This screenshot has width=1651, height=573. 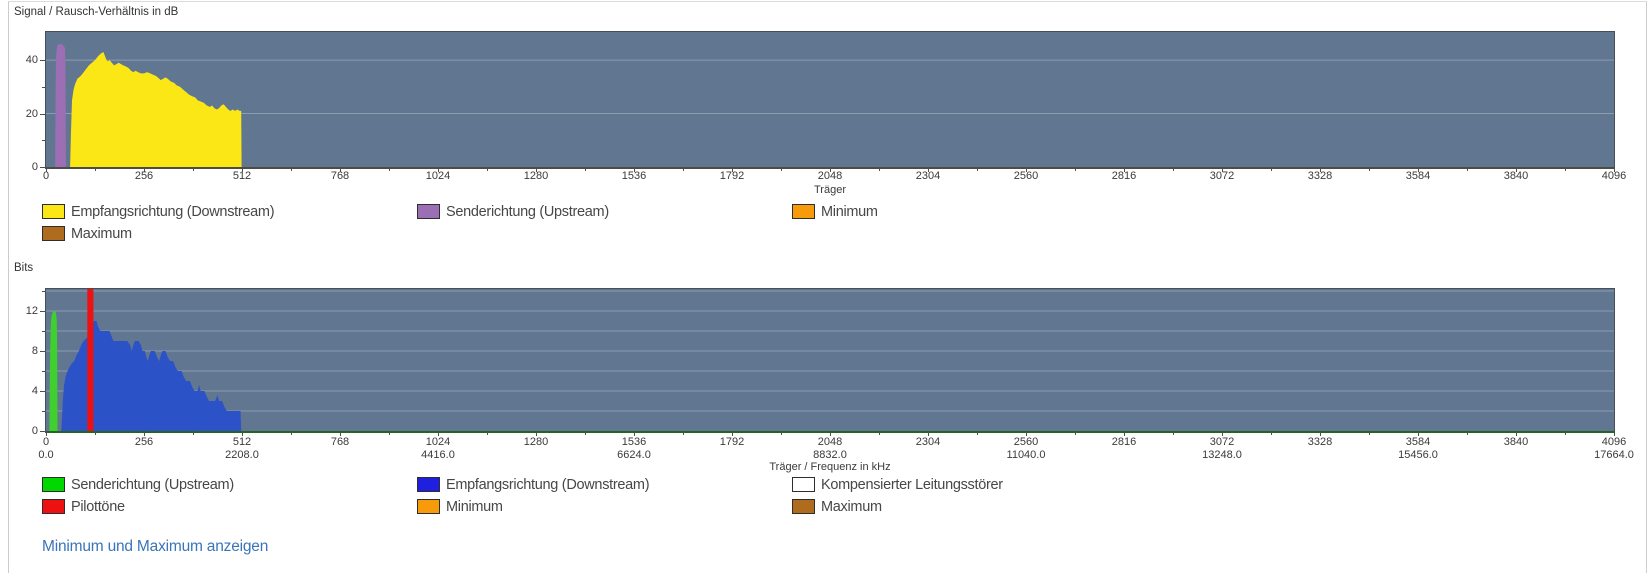 I want to click on frequency-tick-label: 13248.0, so click(x=1222, y=455).